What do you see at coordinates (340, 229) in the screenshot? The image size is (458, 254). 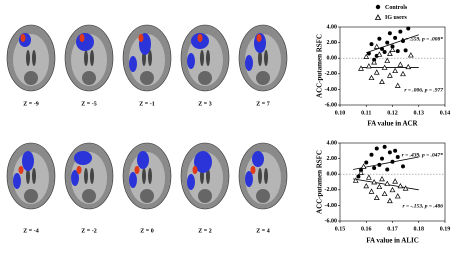 I see `x-tick-label: 0.15` at bounding box center [340, 229].